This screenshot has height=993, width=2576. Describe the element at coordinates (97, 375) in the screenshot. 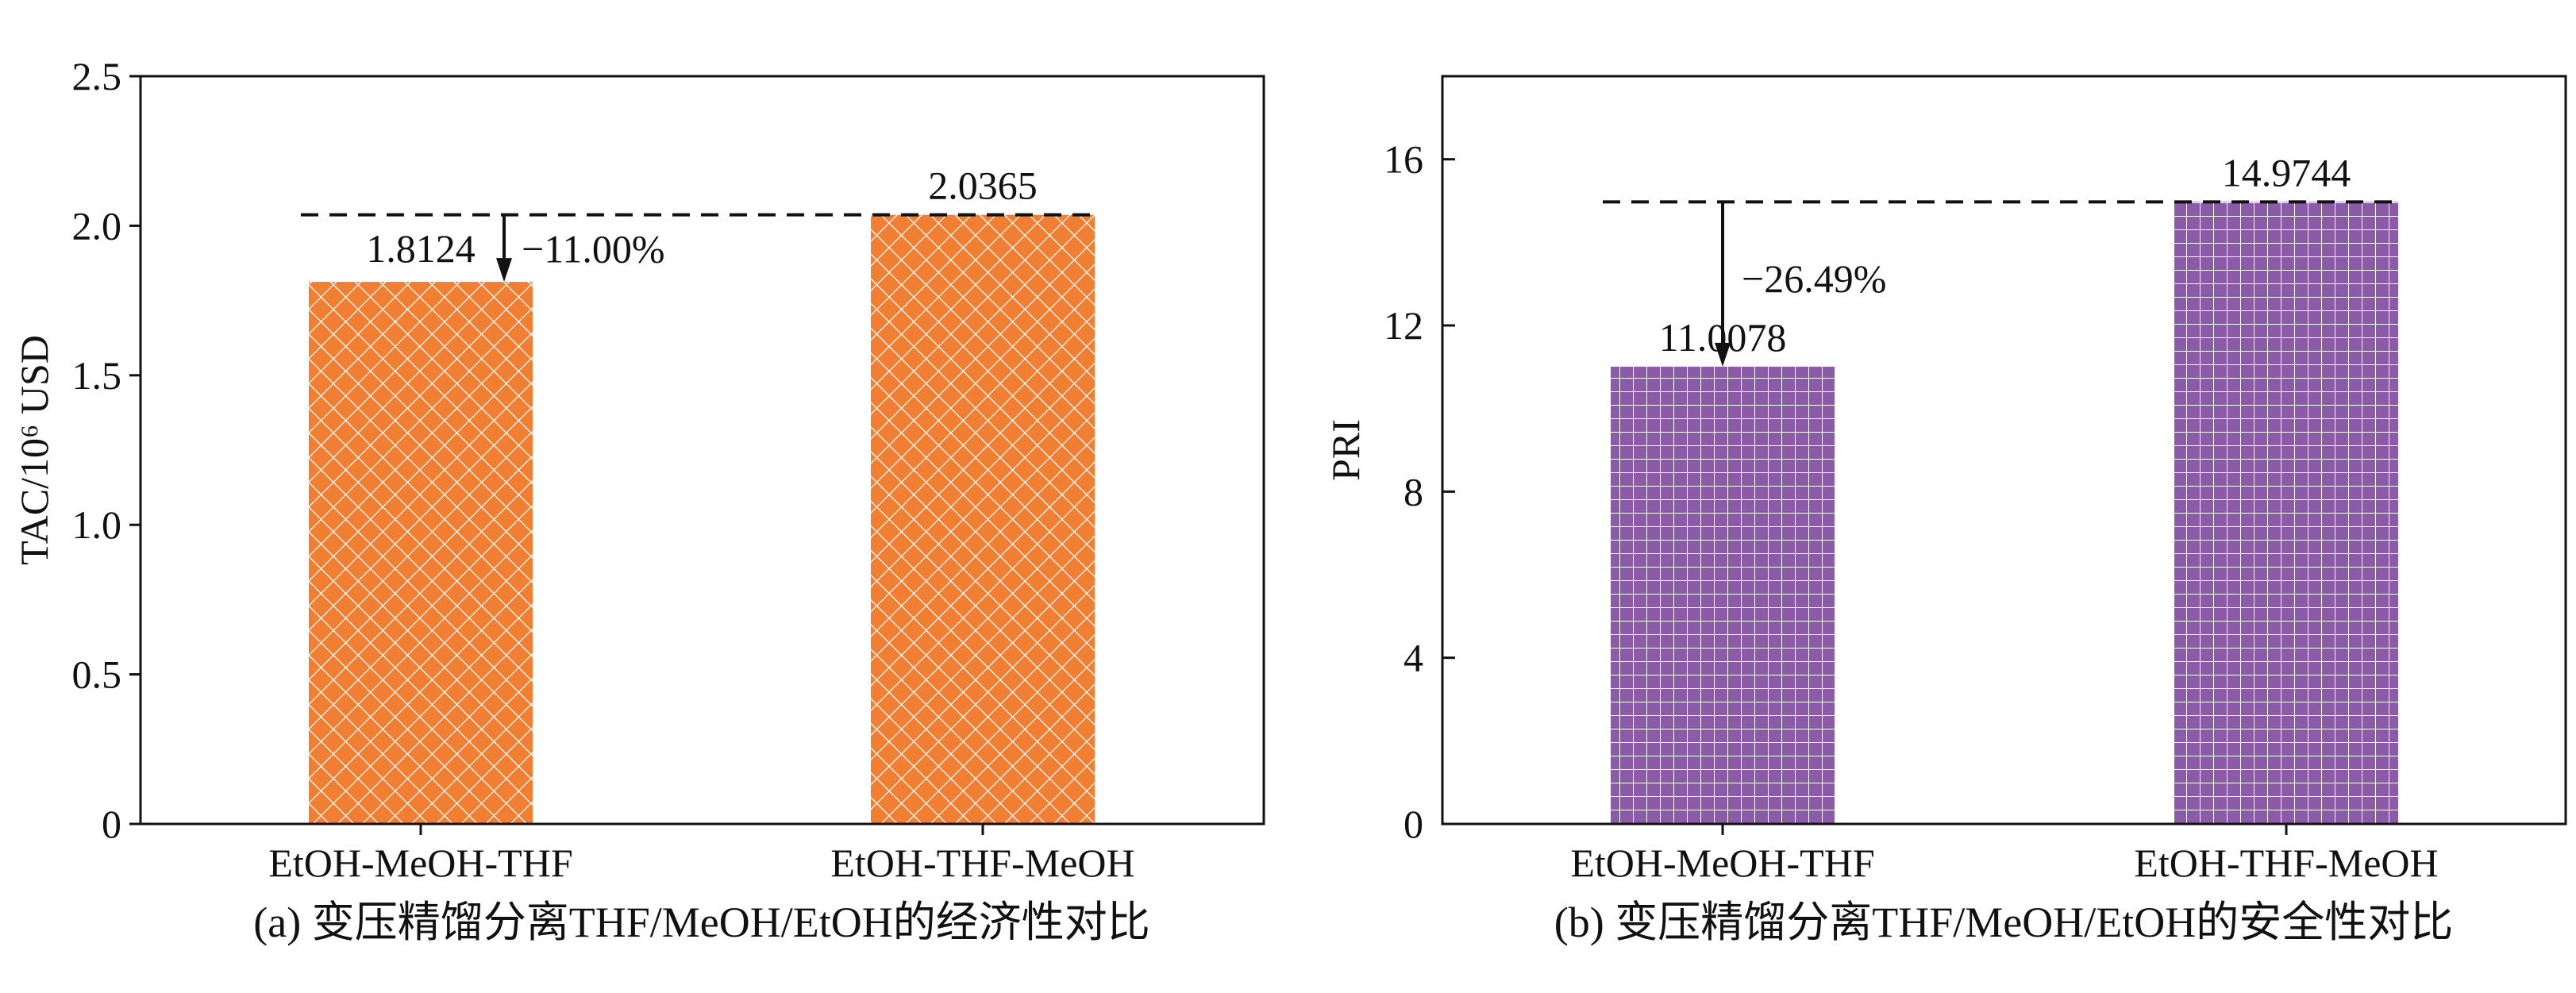

I see `y-tick-label: 1.5` at that location.